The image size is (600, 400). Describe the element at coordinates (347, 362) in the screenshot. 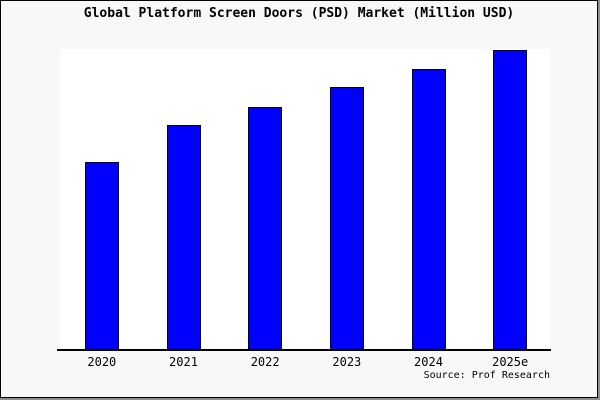

I see `x-tick-label-2023: 2023` at that location.